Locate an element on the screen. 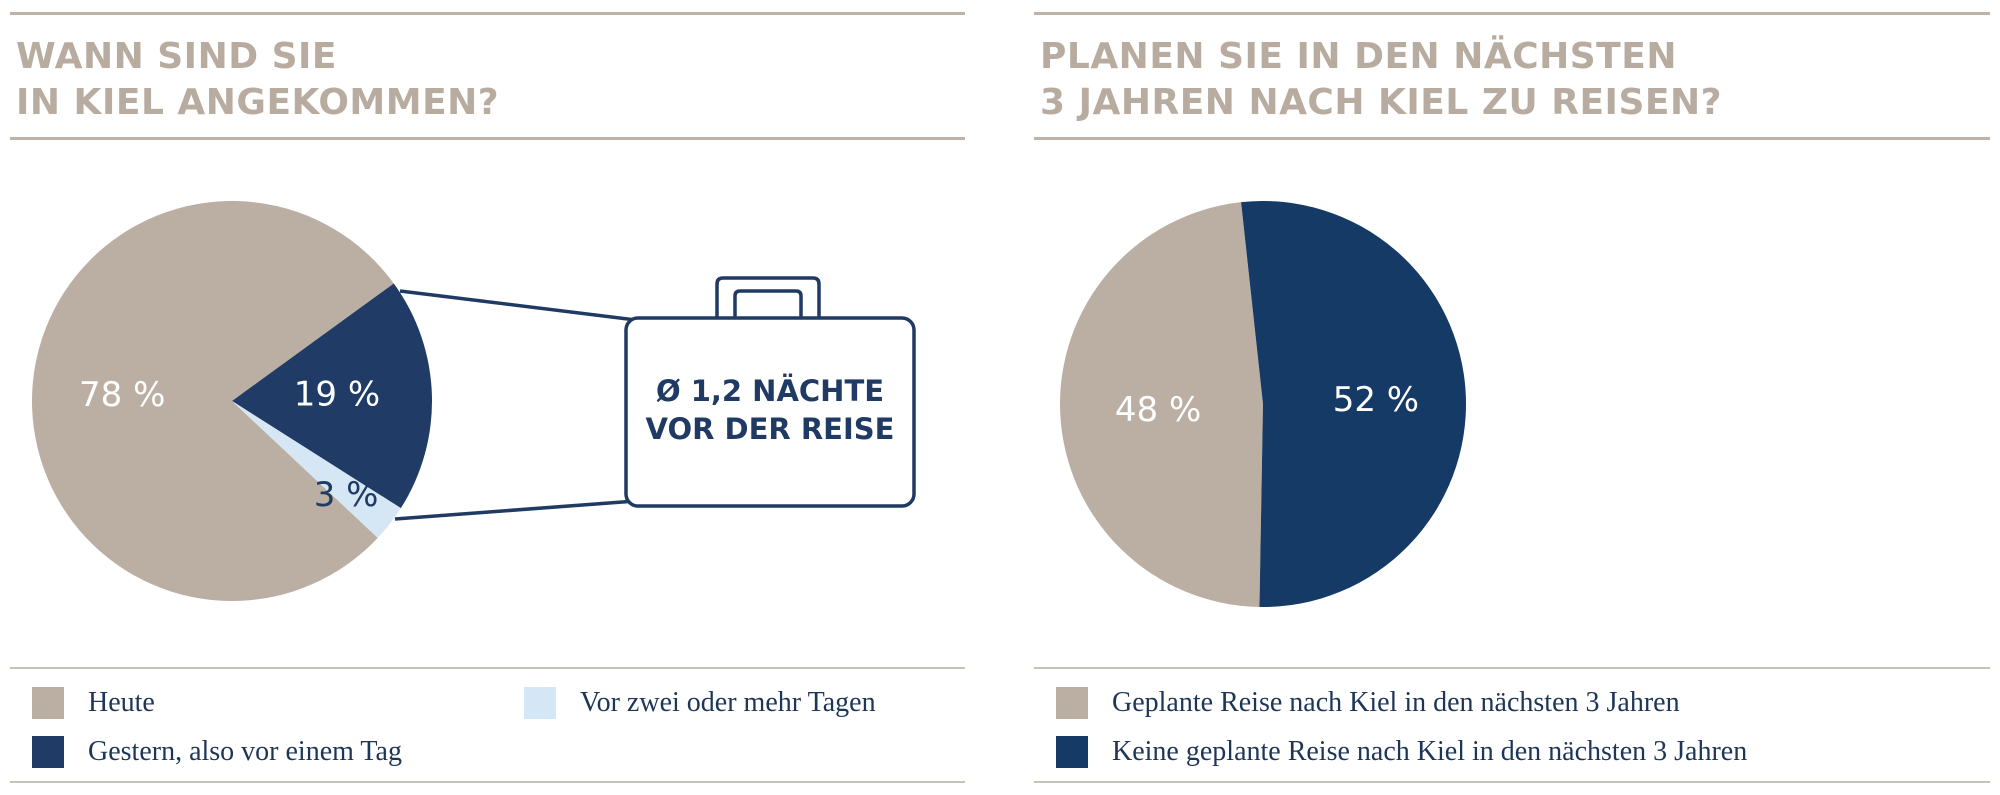  legend-item-vor-zwei: Vor zwei oder mehr Tagen is located at coordinates (700, 703).